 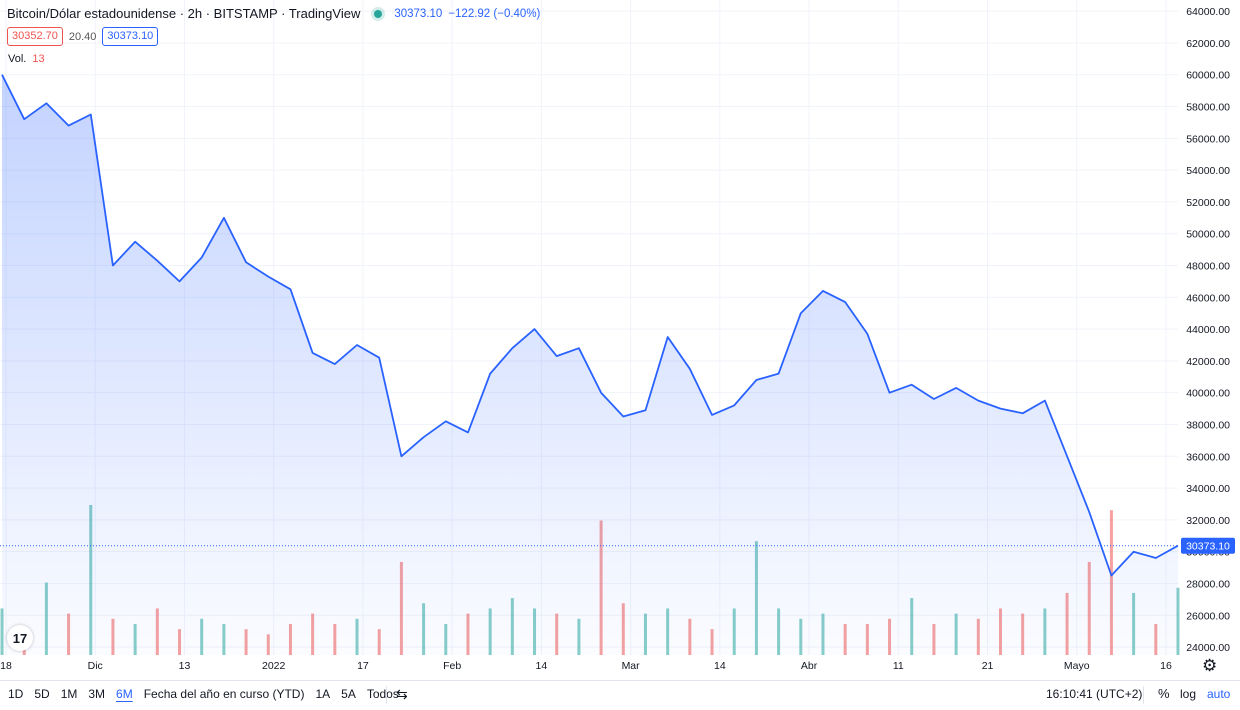 I want to click on x-tick-label: 18, so click(x=6, y=666).